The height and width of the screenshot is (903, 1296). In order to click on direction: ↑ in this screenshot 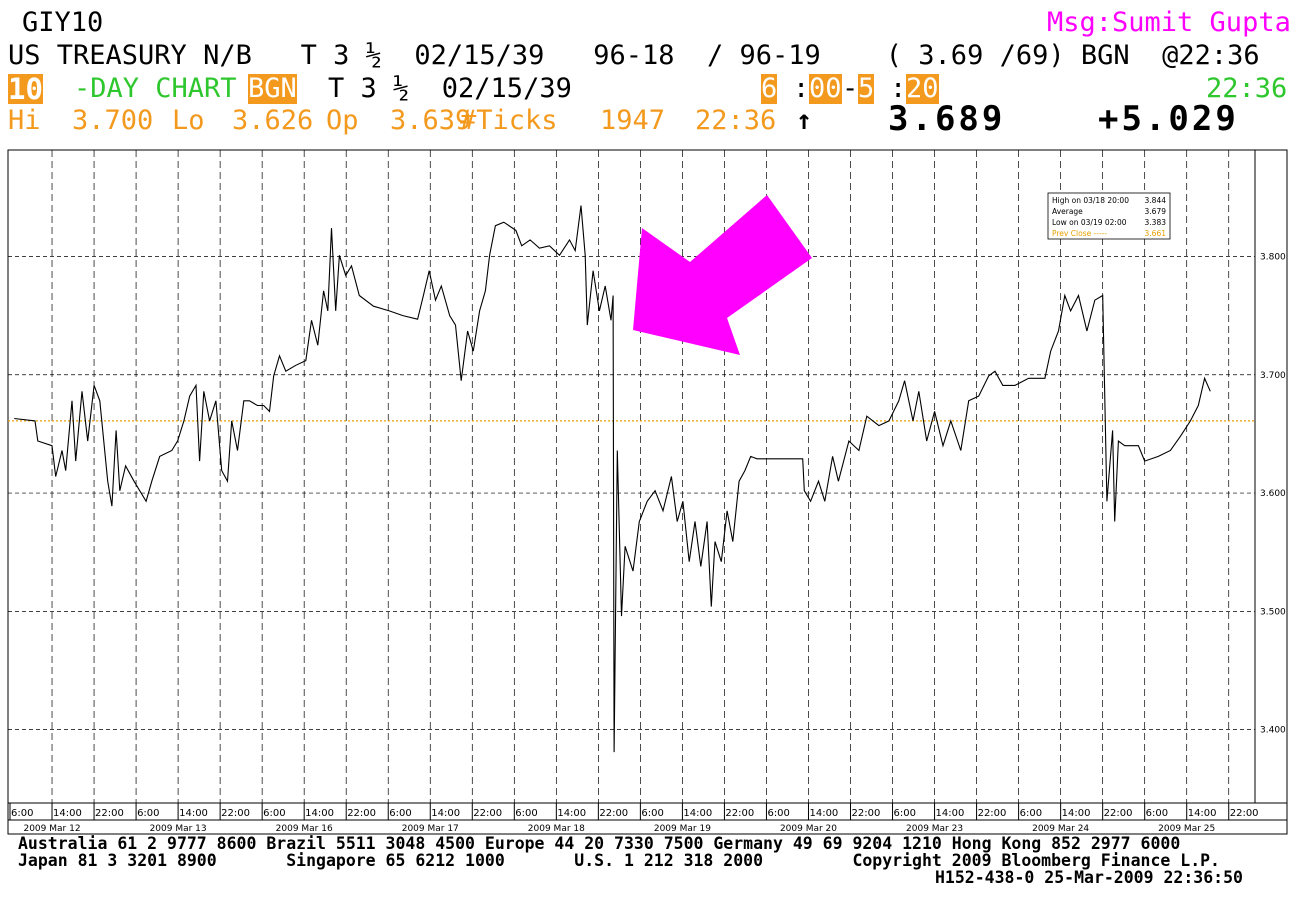, I will do `click(804, 120)`.